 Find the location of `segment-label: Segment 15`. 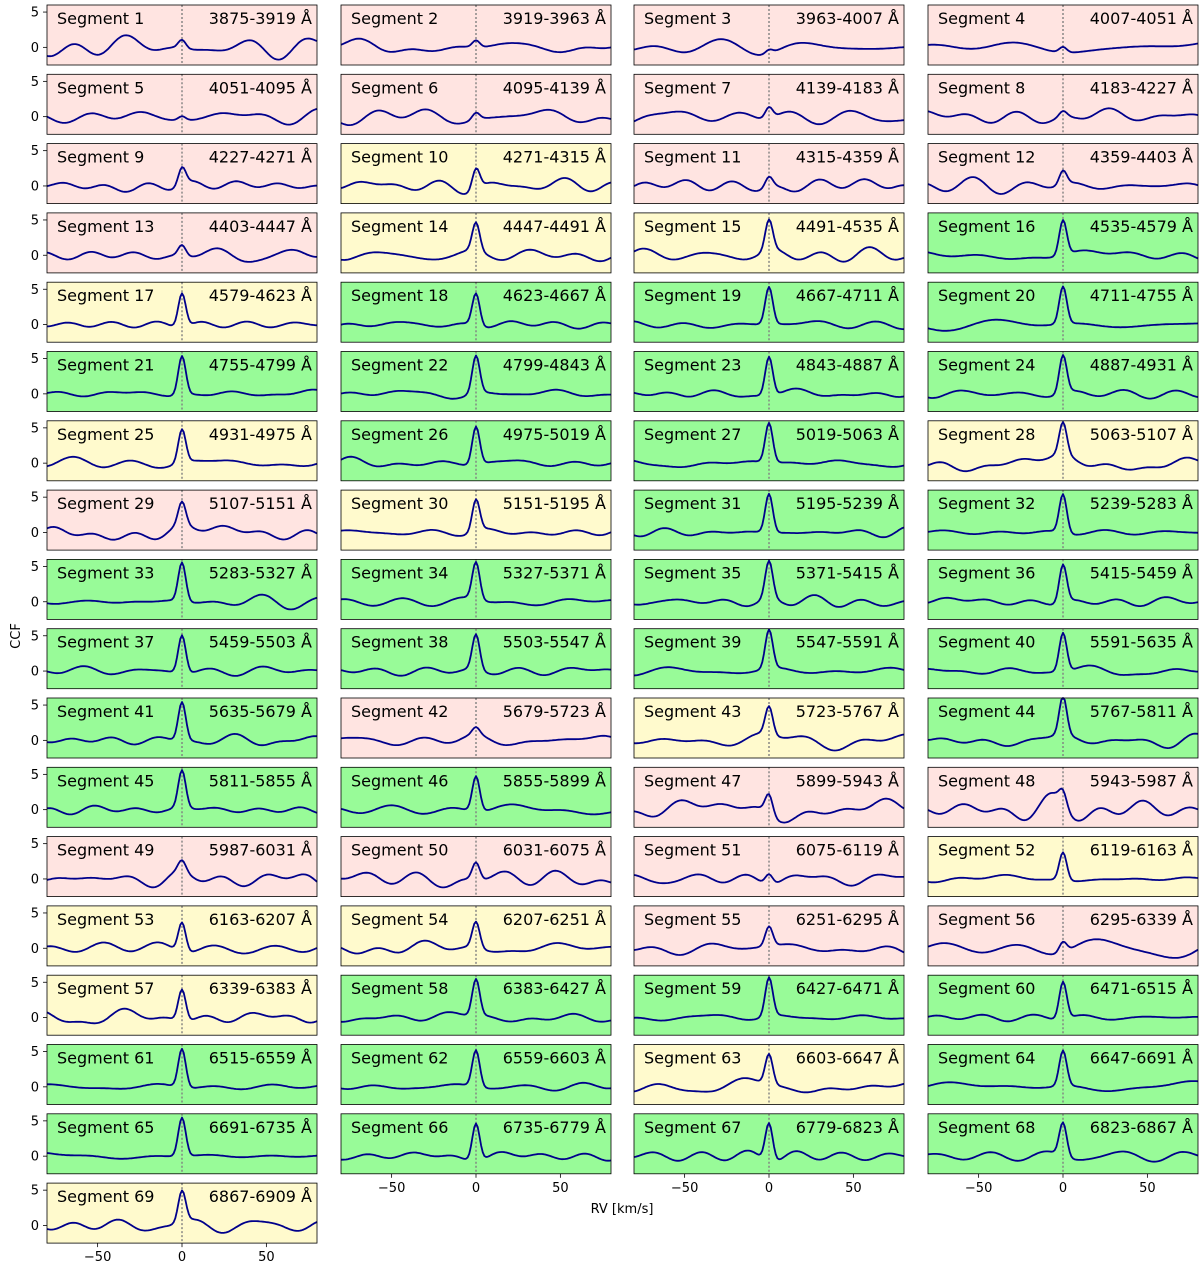

segment-label: Segment 15 is located at coordinates (692, 226).